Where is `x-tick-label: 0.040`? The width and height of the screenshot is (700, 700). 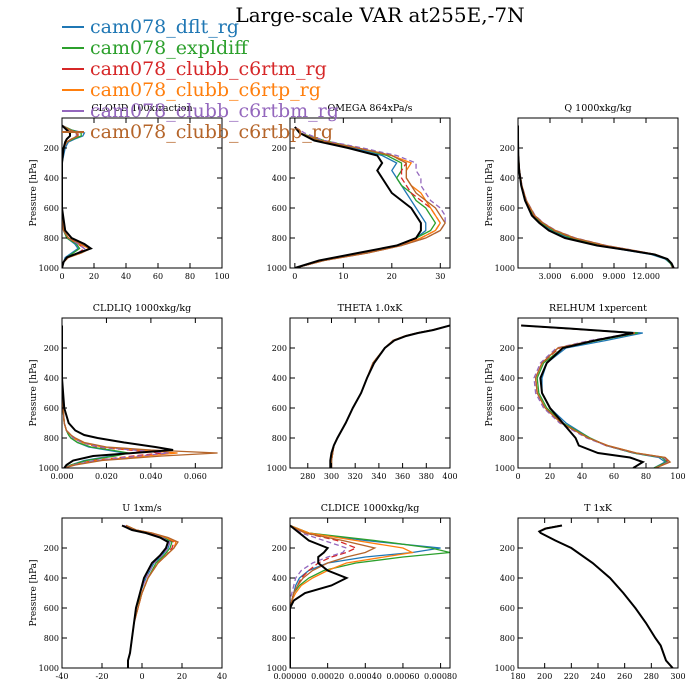 x-tick-label: 0.040 is located at coordinates (150, 476).